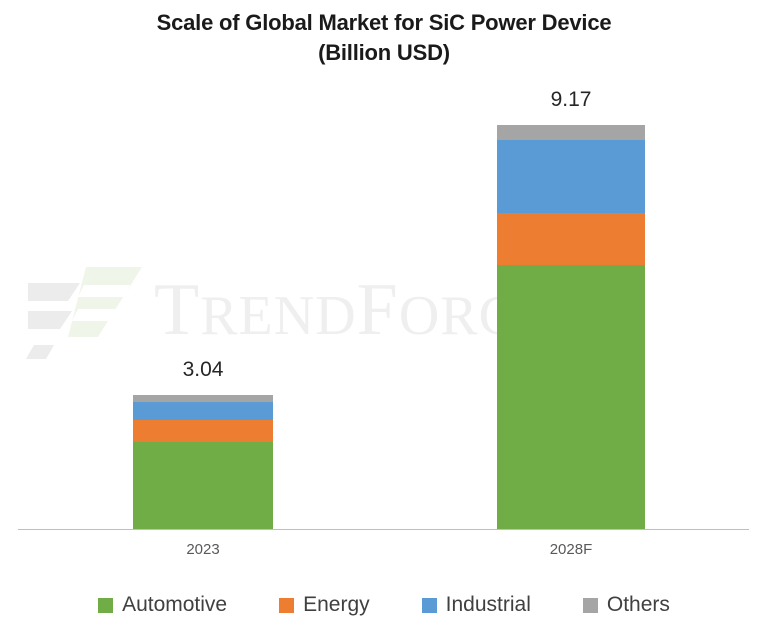  What do you see at coordinates (384, 605) in the screenshot?
I see `chart-legend: Automotive Energy Industrial Others` at bounding box center [384, 605].